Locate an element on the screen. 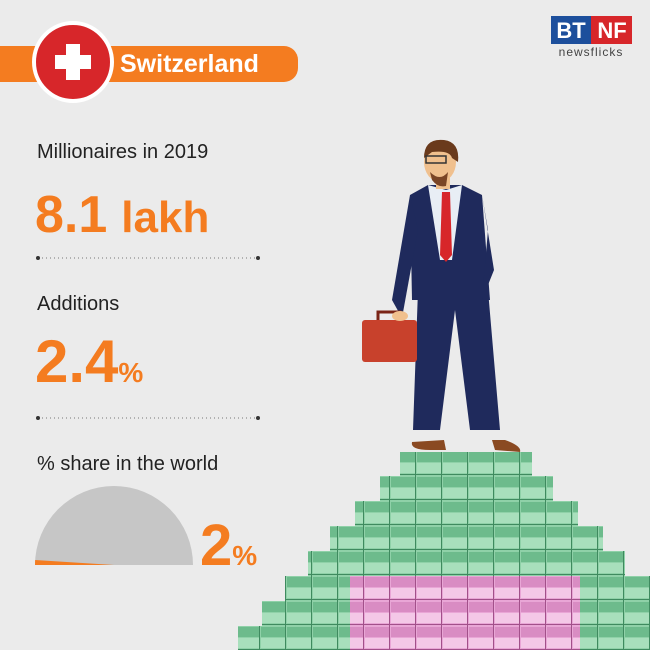 This screenshot has width=650, height=650. logo-right-box is located at coordinates (611, 30).